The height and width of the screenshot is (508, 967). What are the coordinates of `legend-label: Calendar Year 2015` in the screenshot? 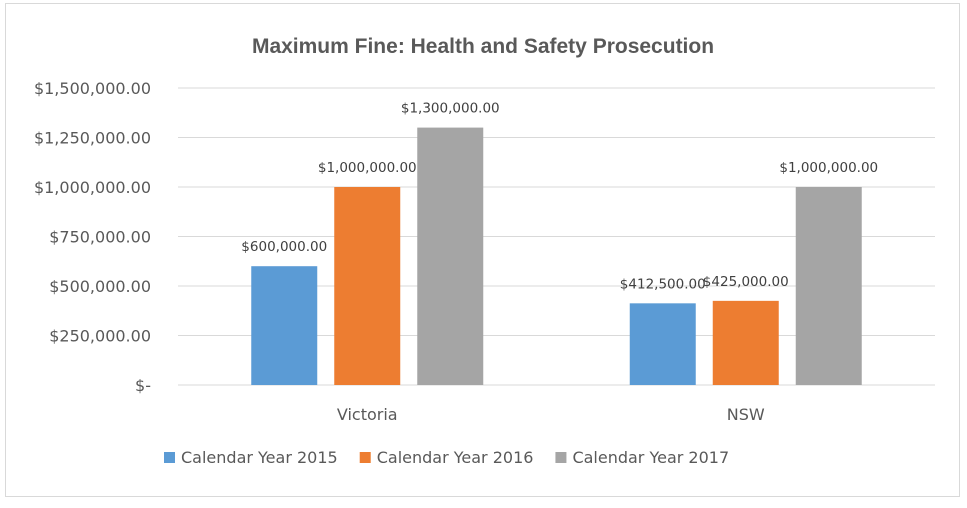 It's located at (259, 457).